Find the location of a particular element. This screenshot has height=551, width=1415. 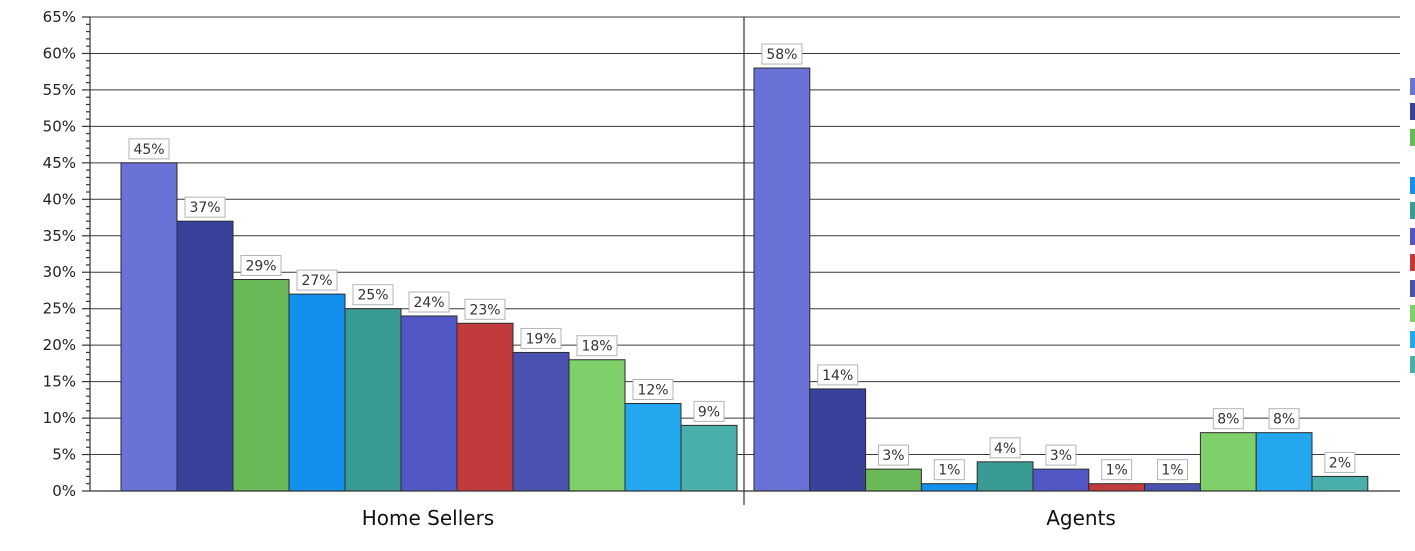

legend is located at coordinates (1412, 225).